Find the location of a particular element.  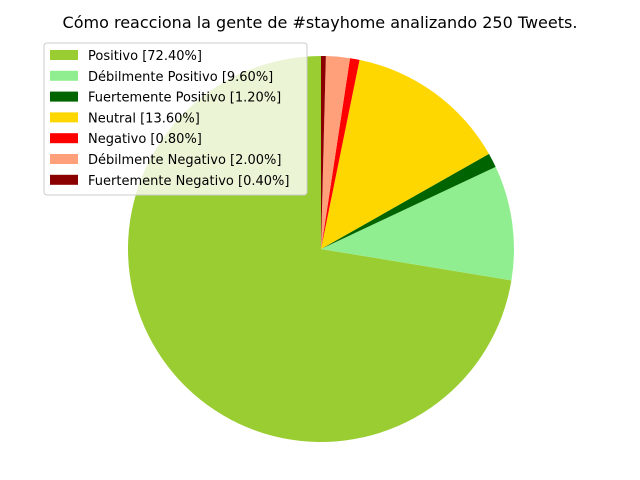

legend-box is located at coordinates (175, 119).